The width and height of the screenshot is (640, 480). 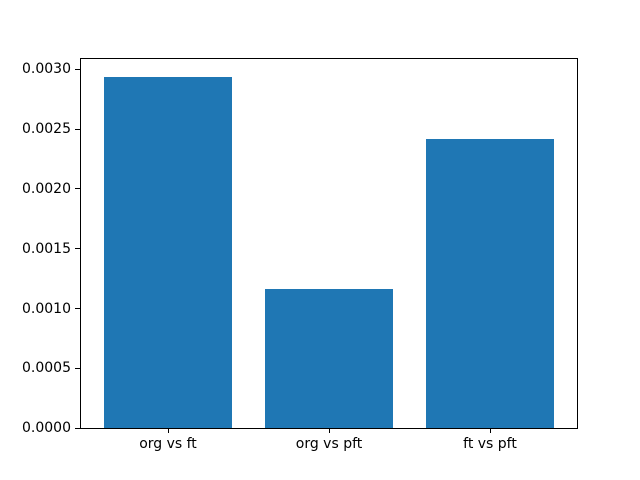 I want to click on y-tick-label: 0.0025, so click(x=46, y=129).